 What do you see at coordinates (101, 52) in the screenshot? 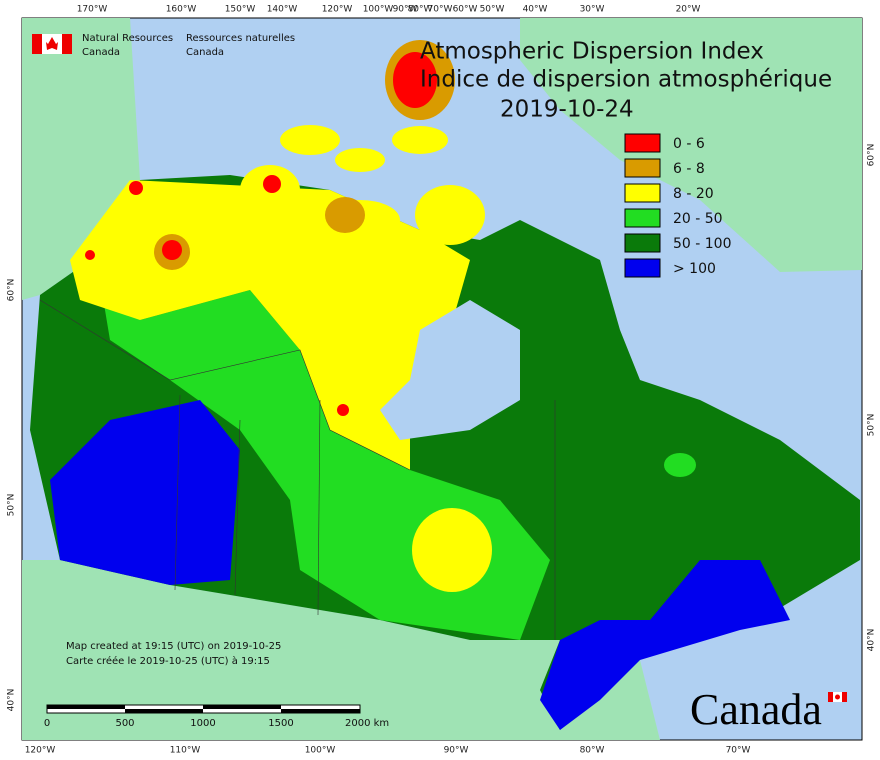
I see `agency-en: Canada` at bounding box center [101, 52].